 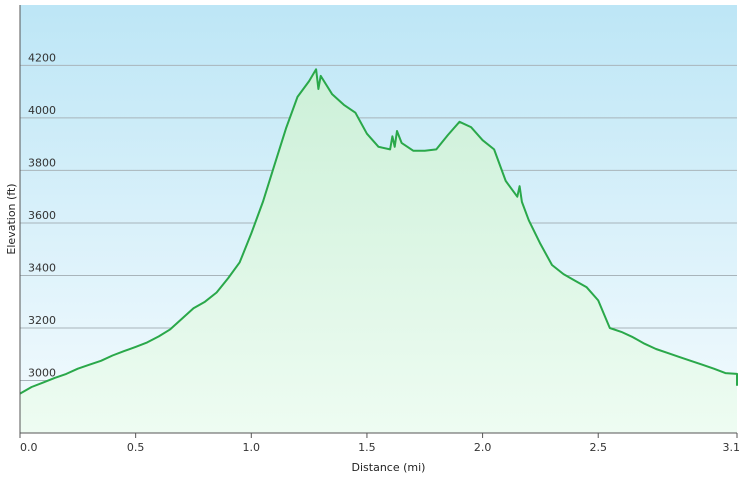 I want to click on y-tick-label: 4200, so click(x=42, y=57).